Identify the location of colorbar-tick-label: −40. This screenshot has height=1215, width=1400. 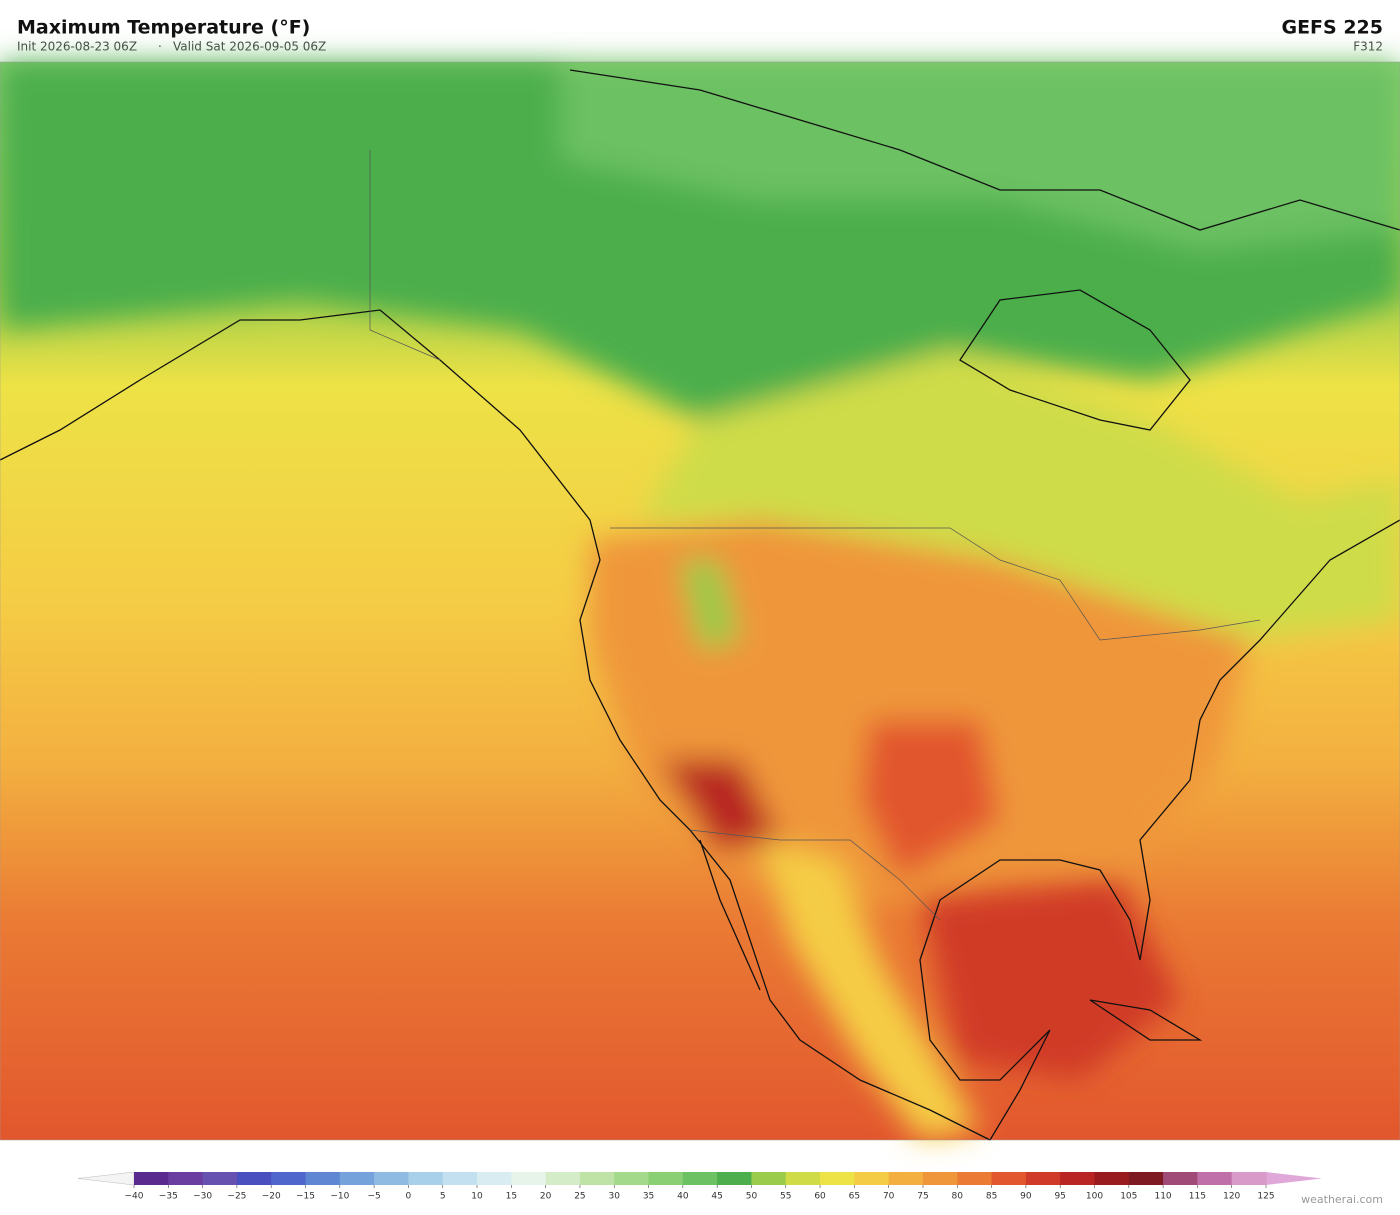
(134, 1197).